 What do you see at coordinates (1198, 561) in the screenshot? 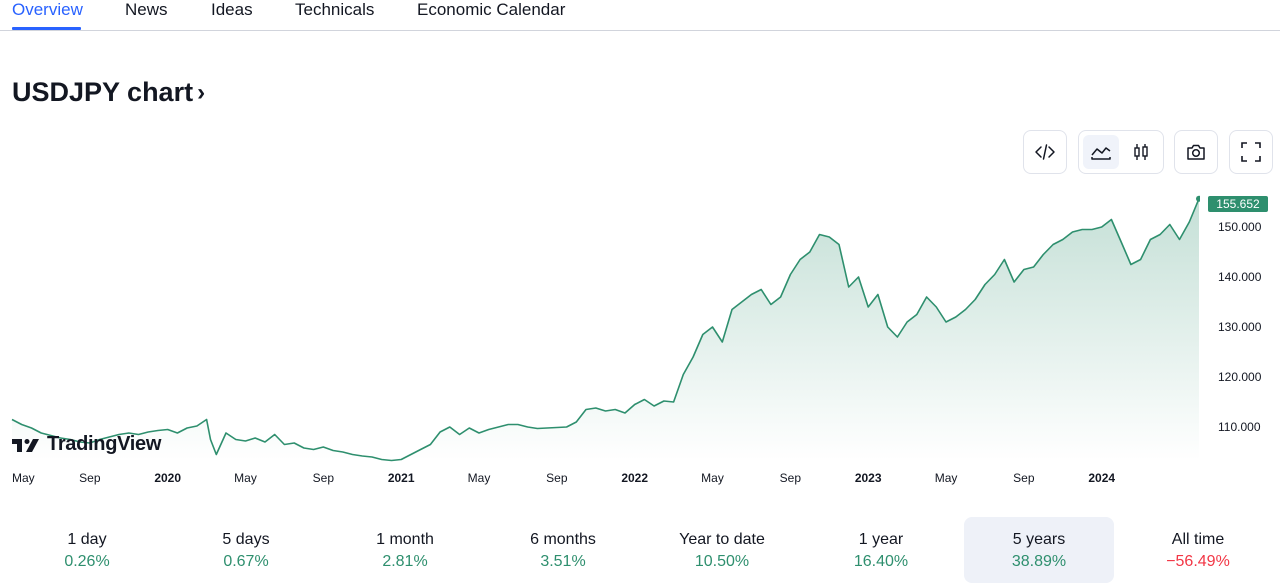
I see `period-change-value: −56.49%` at bounding box center [1198, 561].